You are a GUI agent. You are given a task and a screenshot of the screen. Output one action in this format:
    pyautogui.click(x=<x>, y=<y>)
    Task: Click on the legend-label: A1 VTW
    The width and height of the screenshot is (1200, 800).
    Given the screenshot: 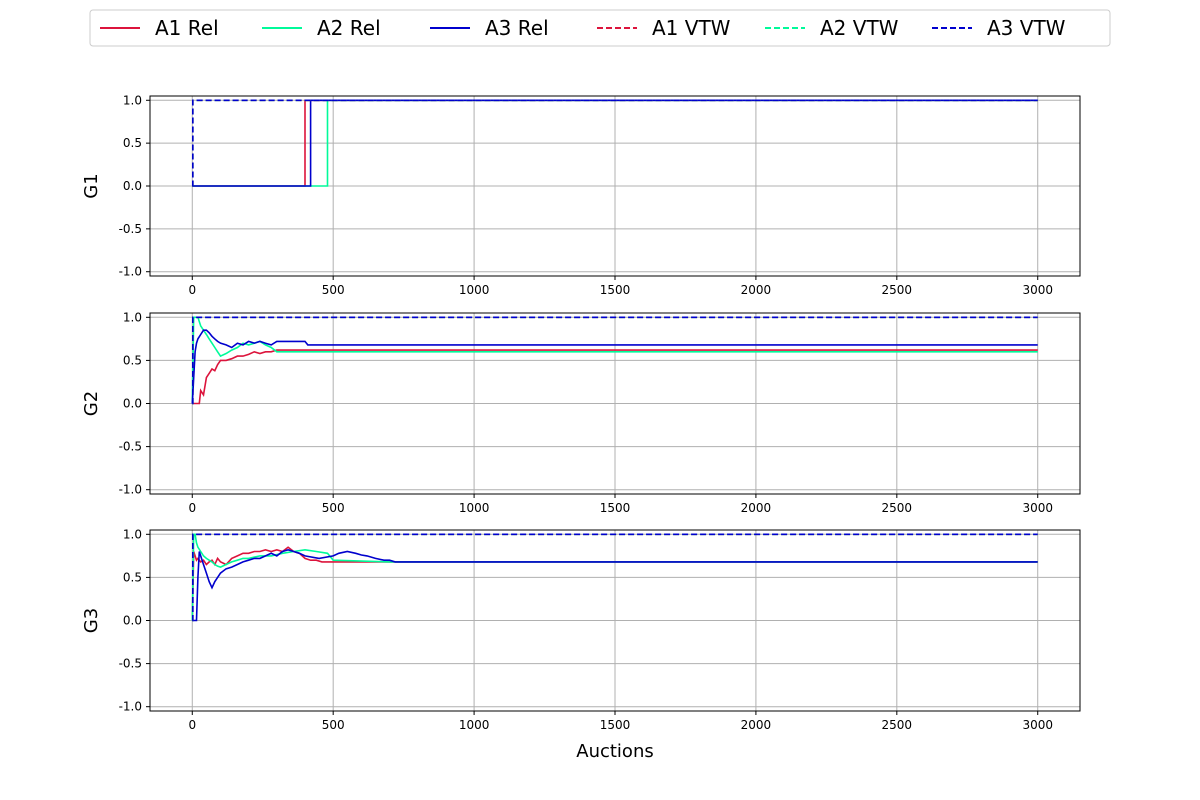 What is the action you would take?
    pyautogui.click(x=691, y=28)
    